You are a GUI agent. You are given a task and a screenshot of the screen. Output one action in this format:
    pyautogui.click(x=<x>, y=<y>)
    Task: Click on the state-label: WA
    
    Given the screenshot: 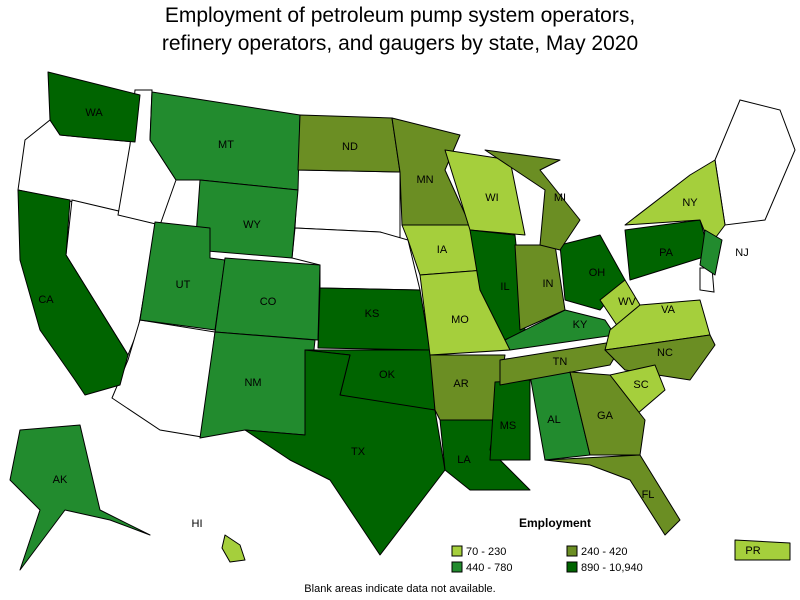 What is the action you would take?
    pyautogui.click(x=94, y=113)
    